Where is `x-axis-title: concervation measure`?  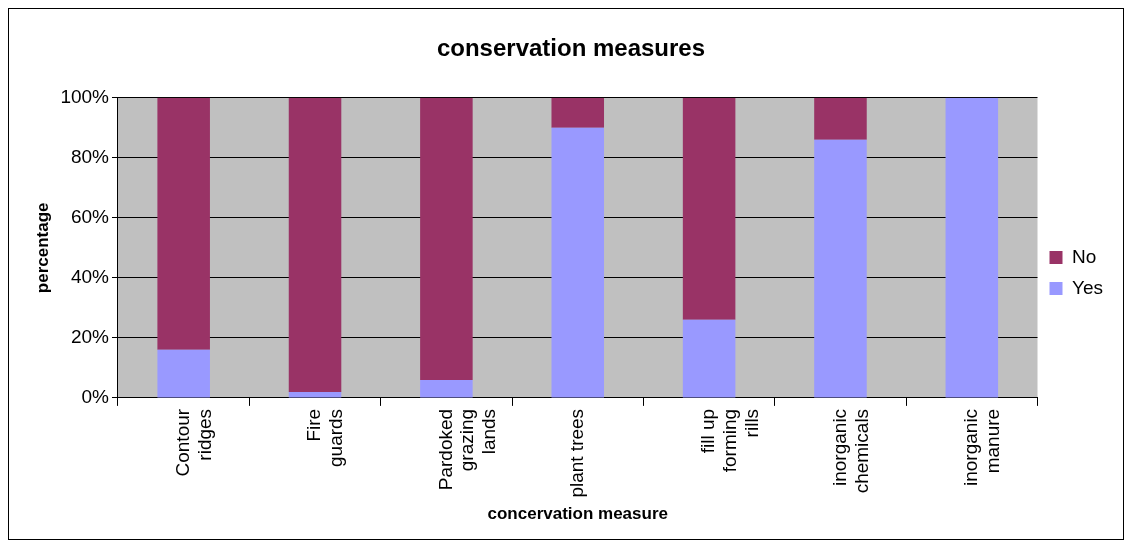 x-axis-title: concervation measure is located at coordinates (577, 514).